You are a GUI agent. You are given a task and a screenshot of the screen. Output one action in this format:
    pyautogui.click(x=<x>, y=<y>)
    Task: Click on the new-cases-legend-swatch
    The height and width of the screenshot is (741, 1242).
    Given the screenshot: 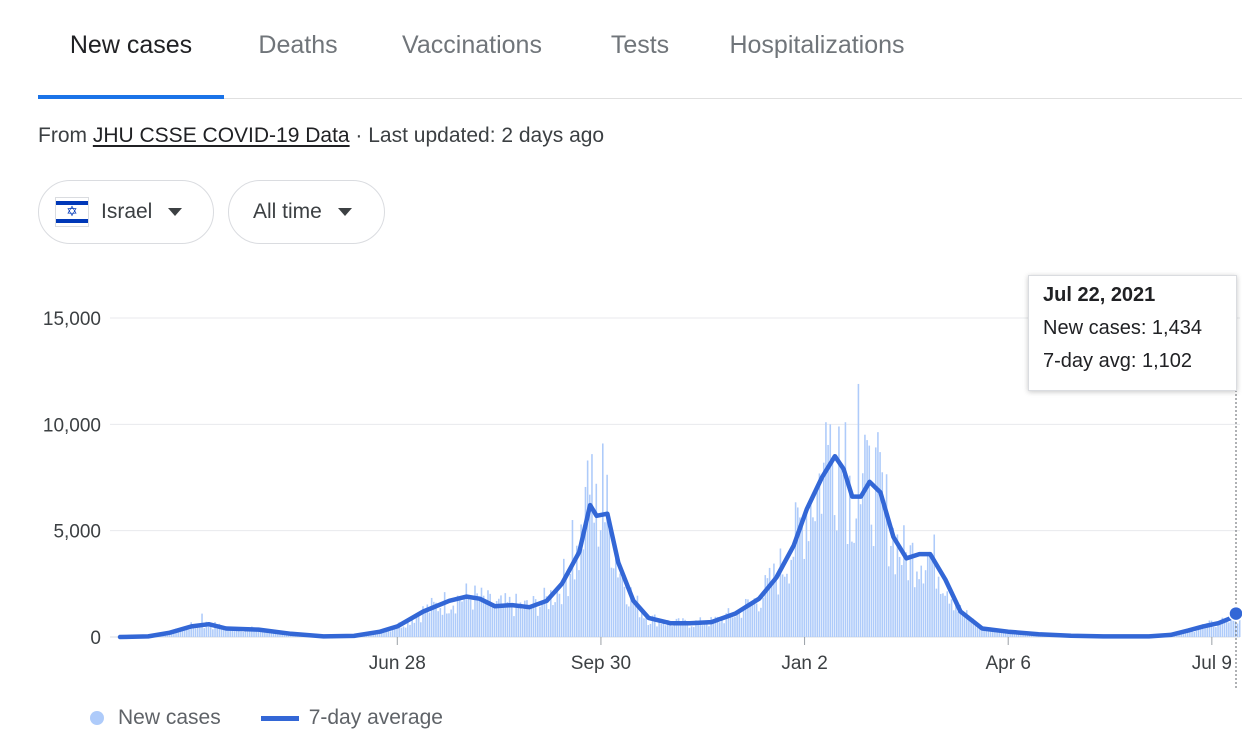 What is the action you would take?
    pyautogui.click(x=97, y=718)
    